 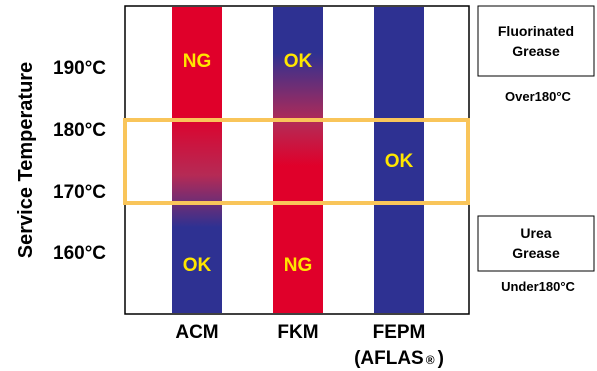 I want to click on material-sublabel-fepm: (AFLAS ®), so click(x=399, y=358).